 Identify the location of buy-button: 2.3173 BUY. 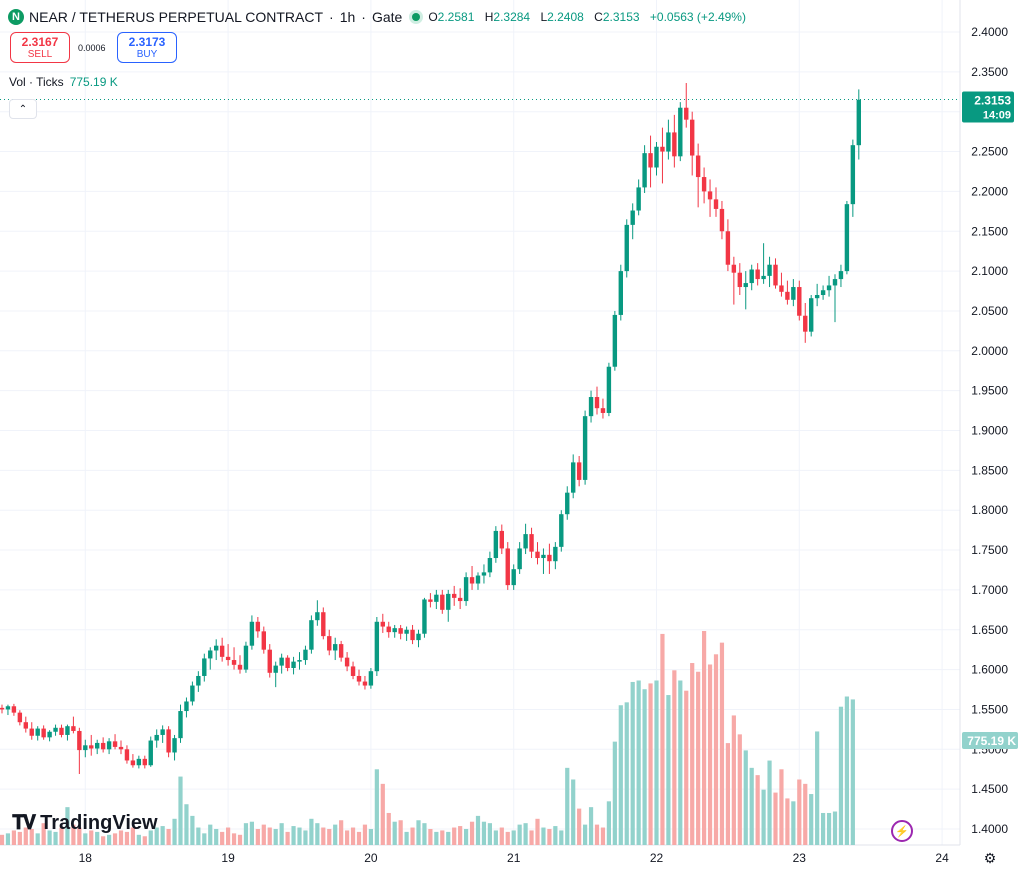
(147, 47).